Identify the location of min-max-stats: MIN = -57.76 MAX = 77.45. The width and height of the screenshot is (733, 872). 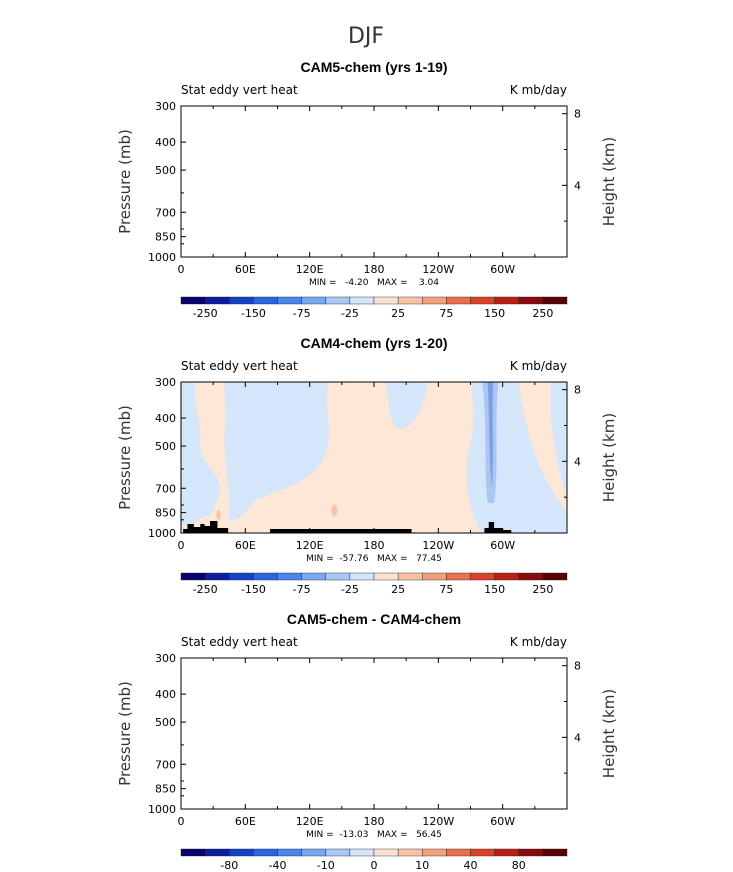
(374, 559).